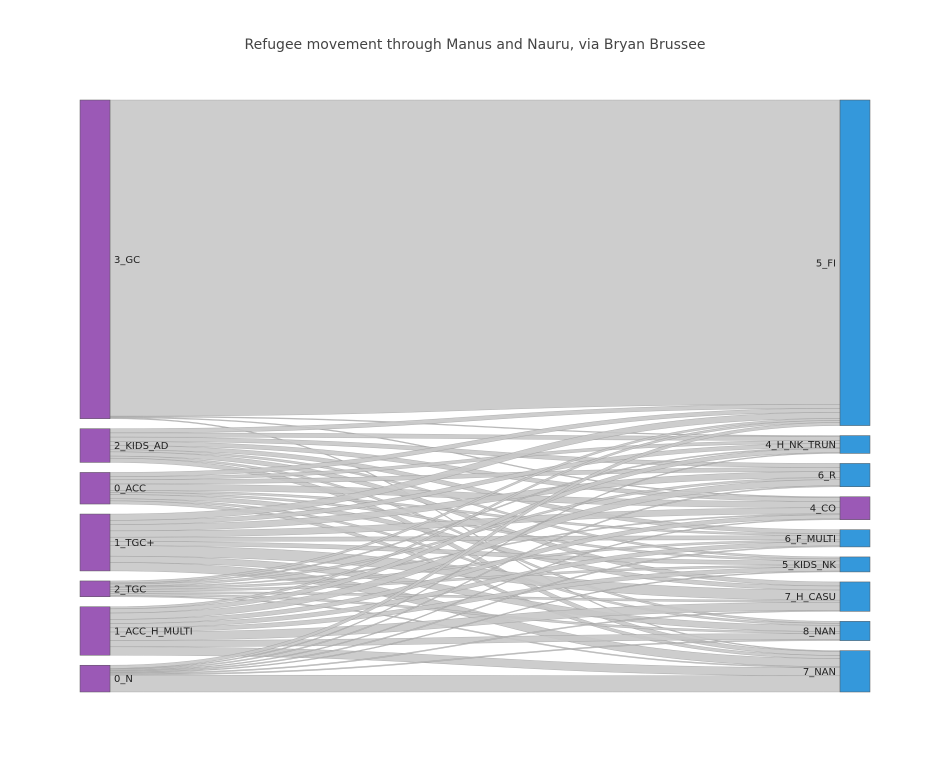 This screenshot has height=772, width=950. I want to click on sankey-node-7_H_CASU, so click(855, 596).